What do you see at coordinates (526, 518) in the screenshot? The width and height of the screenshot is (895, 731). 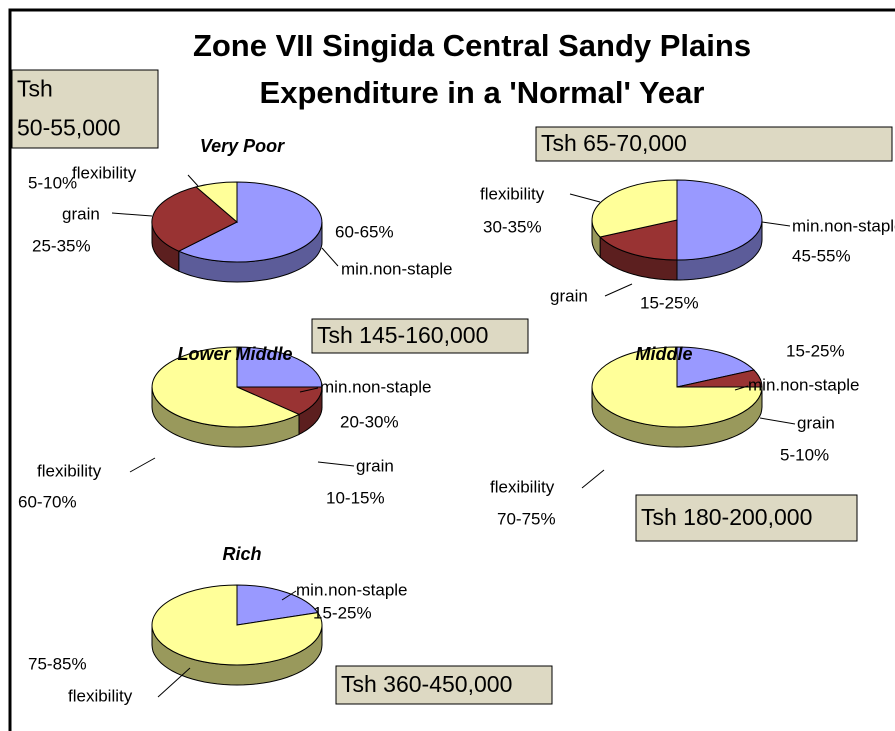 I see `slice-value: 70-75%` at bounding box center [526, 518].